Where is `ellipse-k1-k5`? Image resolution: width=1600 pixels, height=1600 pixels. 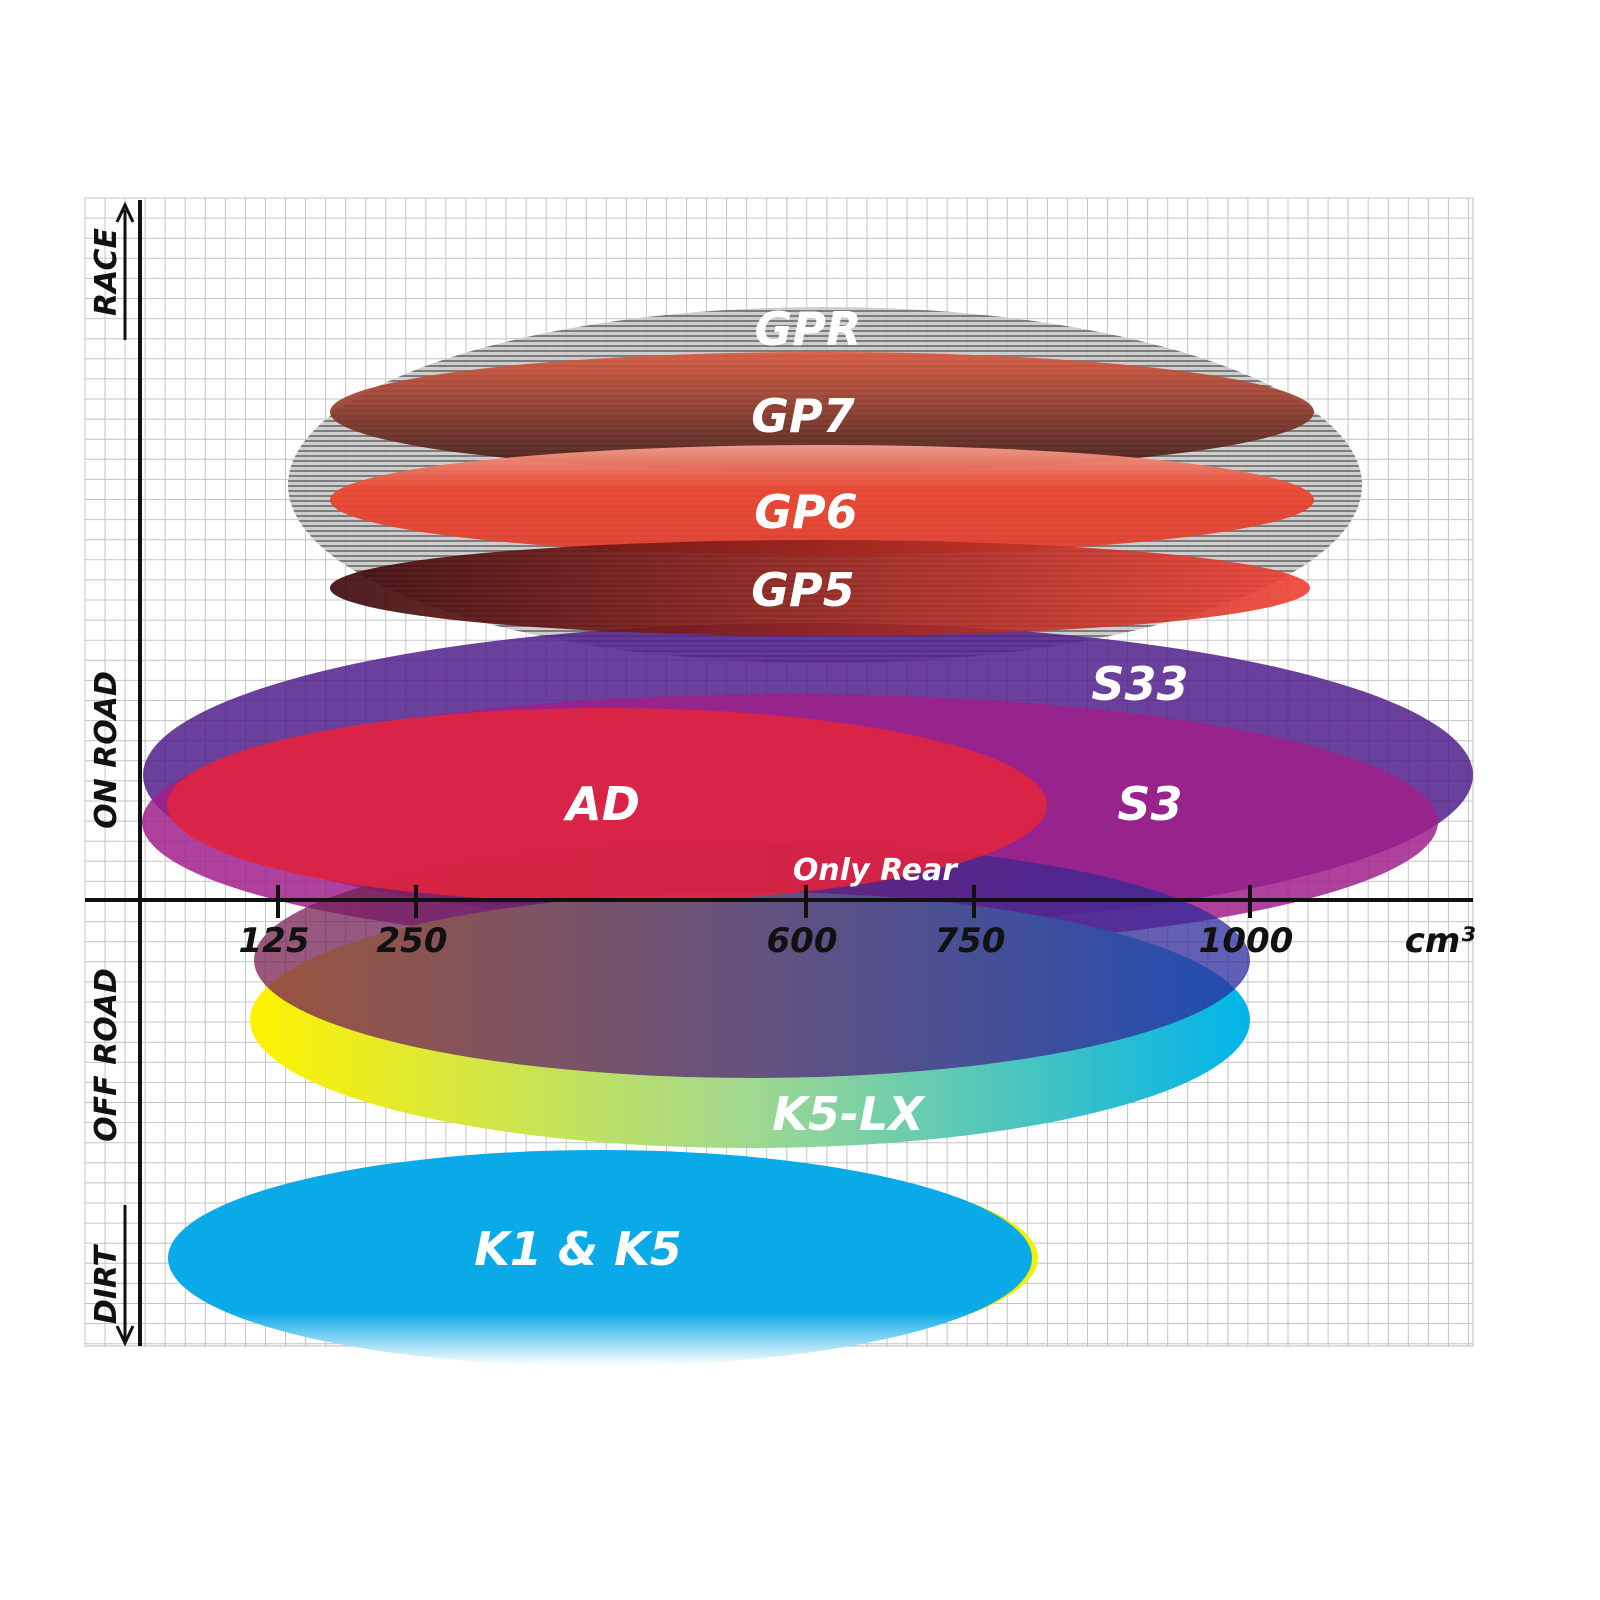 ellipse-k1-k5 is located at coordinates (600, 1258).